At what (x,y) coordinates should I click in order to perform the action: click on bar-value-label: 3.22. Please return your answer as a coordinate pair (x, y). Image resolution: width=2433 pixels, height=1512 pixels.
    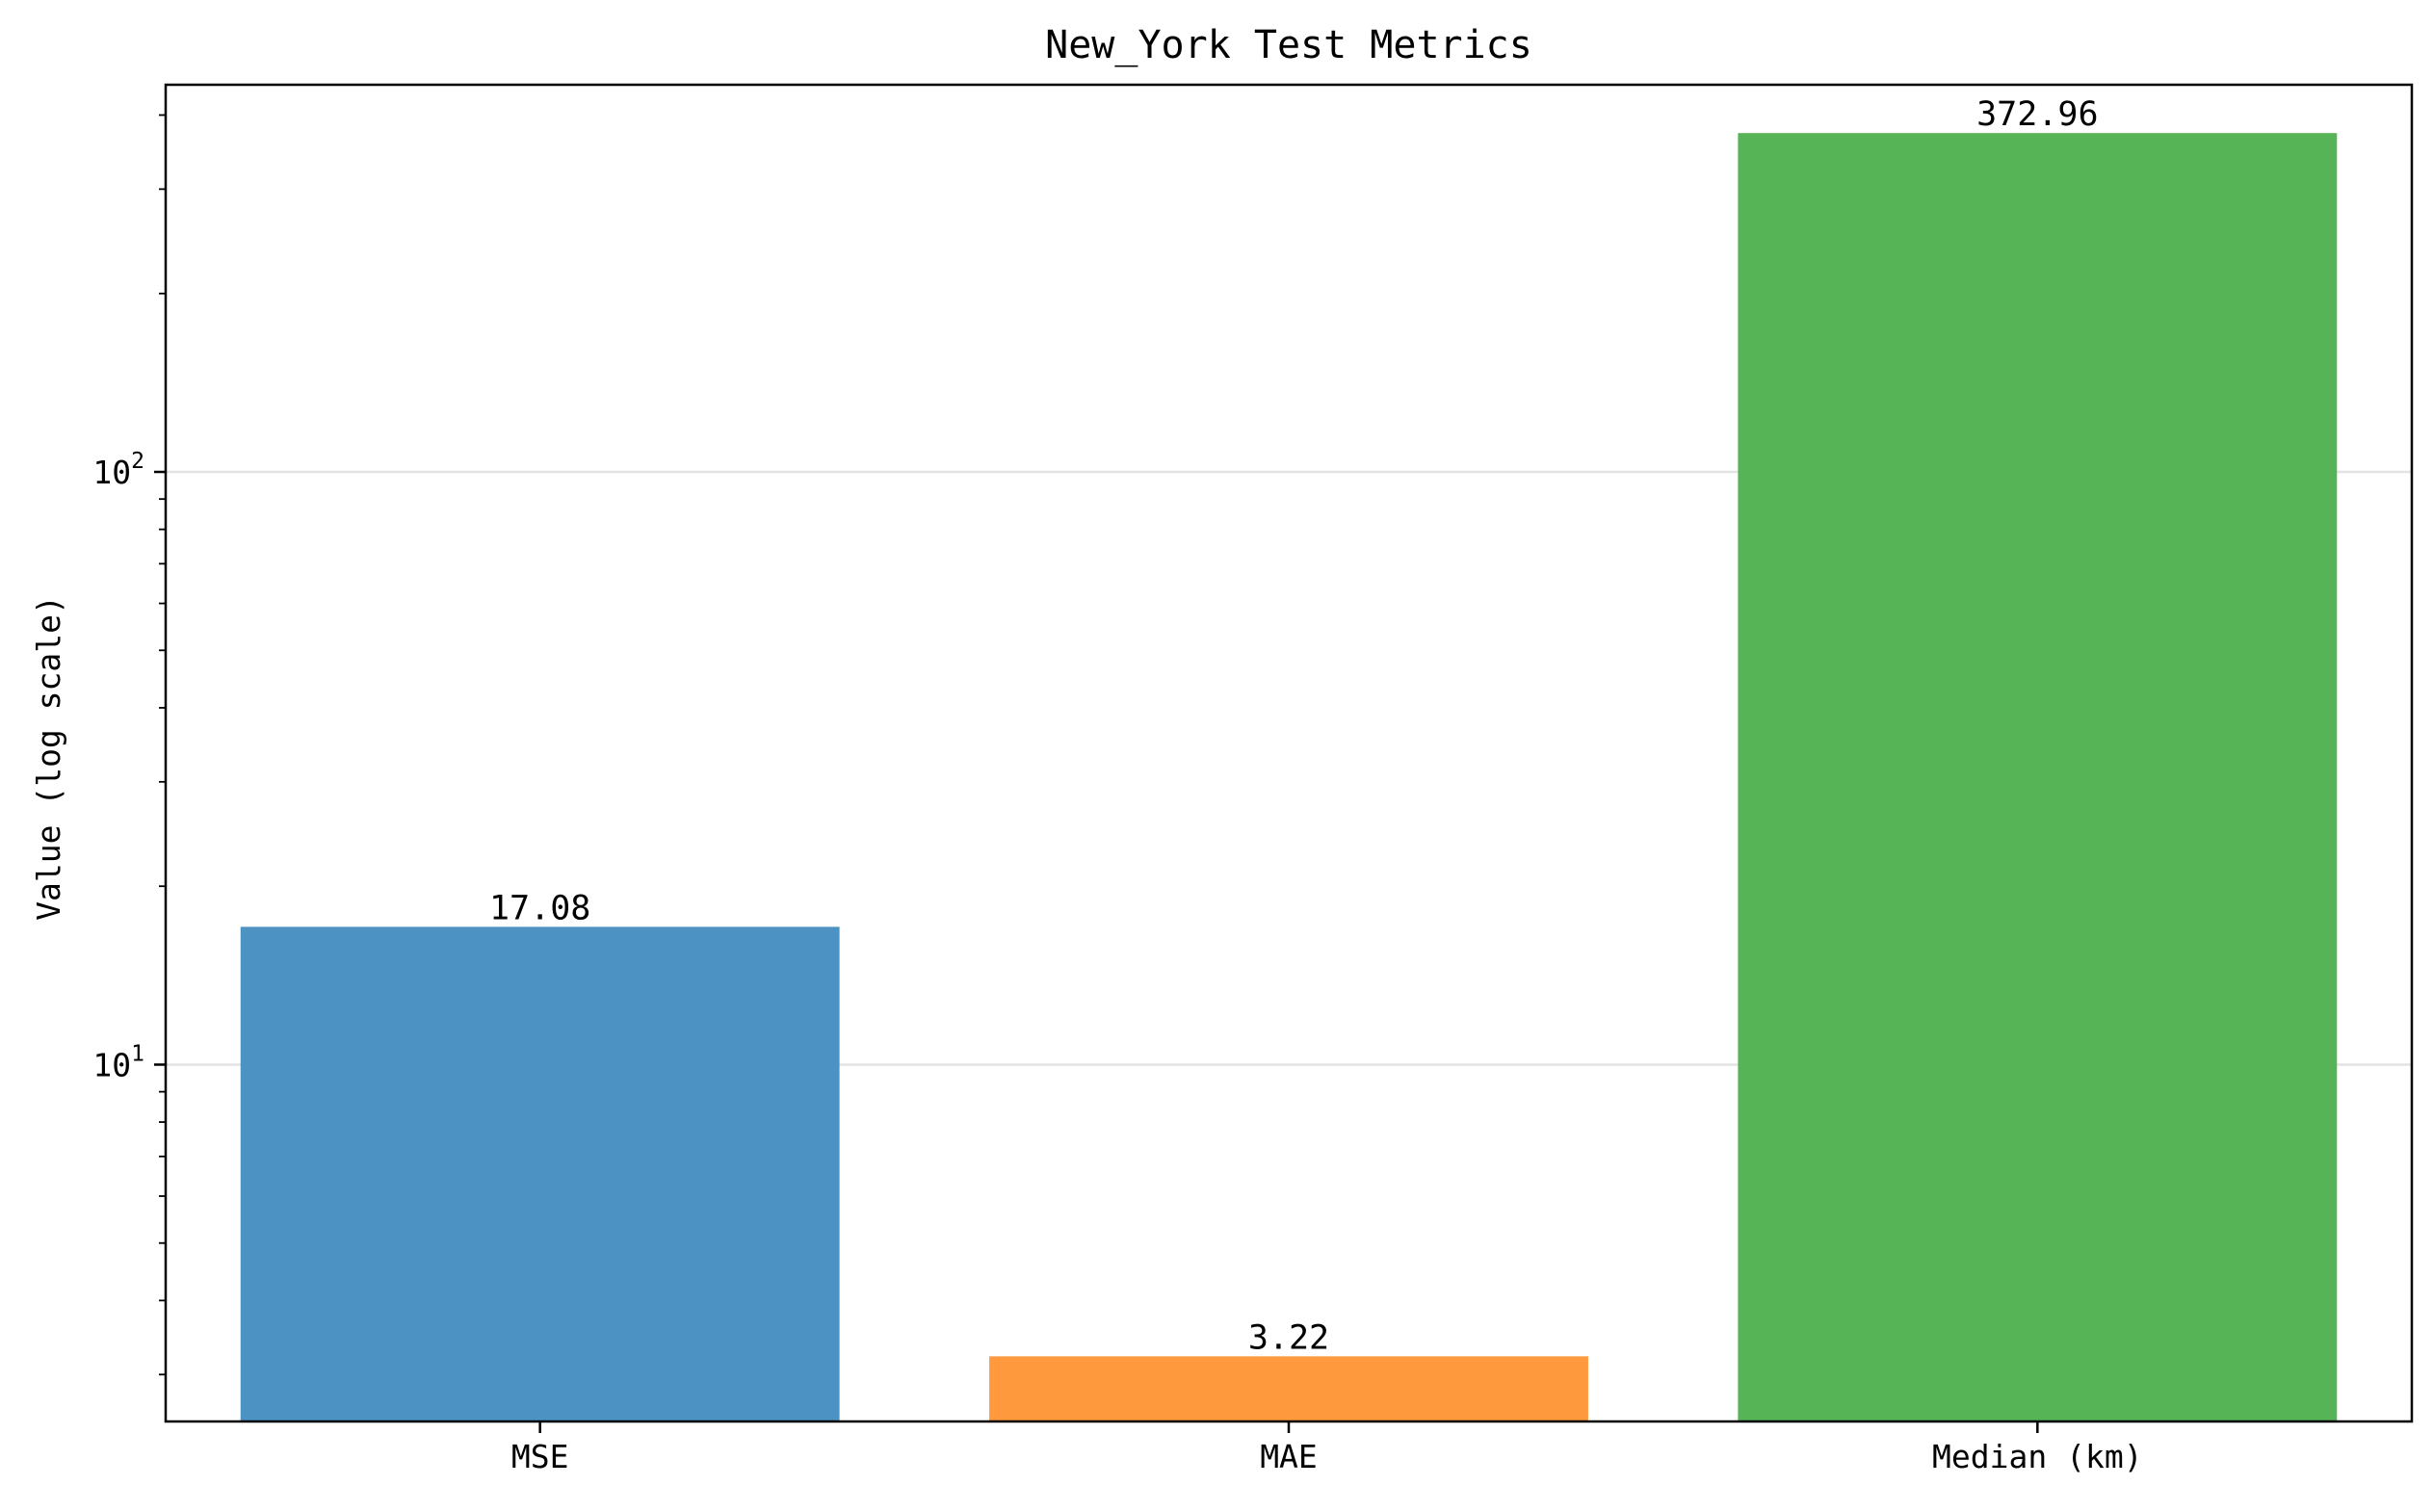
    Looking at the image, I should click on (1288, 1337).